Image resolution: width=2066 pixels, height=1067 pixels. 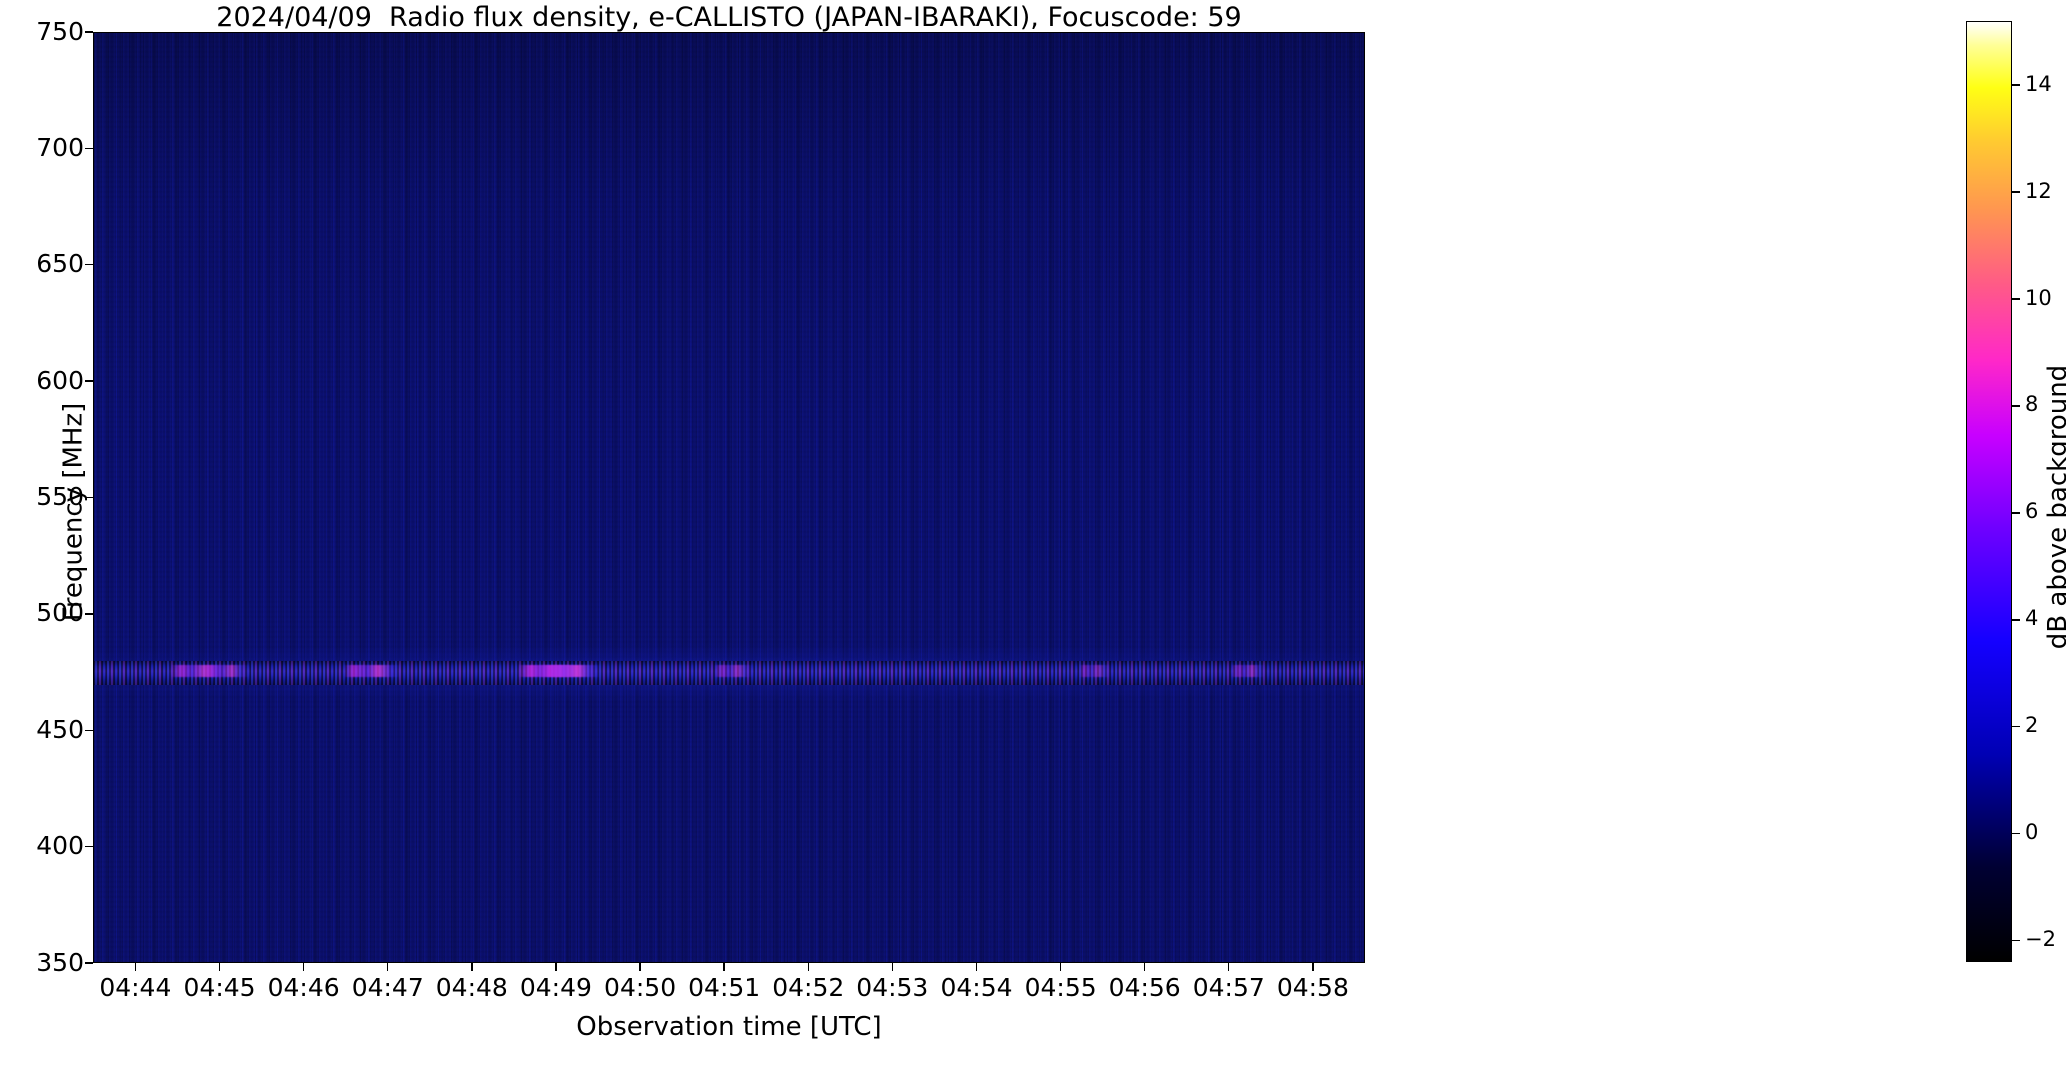 What do you see at coordinates (555, 987) in the screenshot?
I see `x-tick-label: 04:49` at bounding box center [555, 987].